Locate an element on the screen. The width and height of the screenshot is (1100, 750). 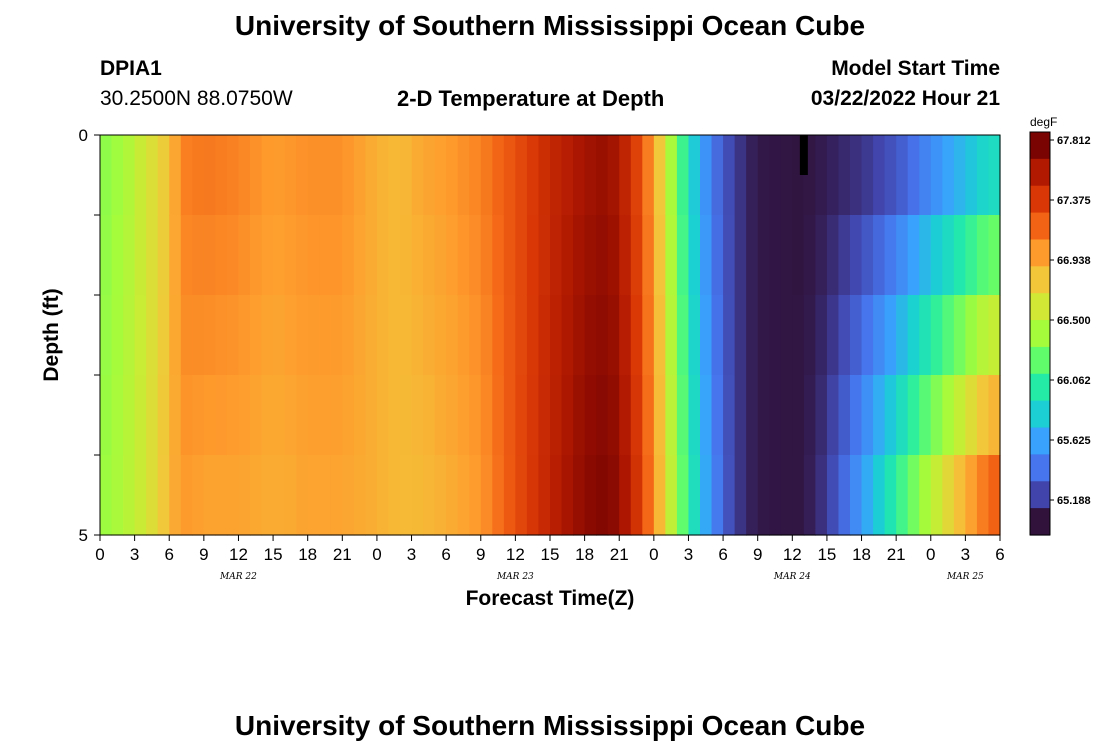
colorbar-frame is located at coordinates (1040, 333).